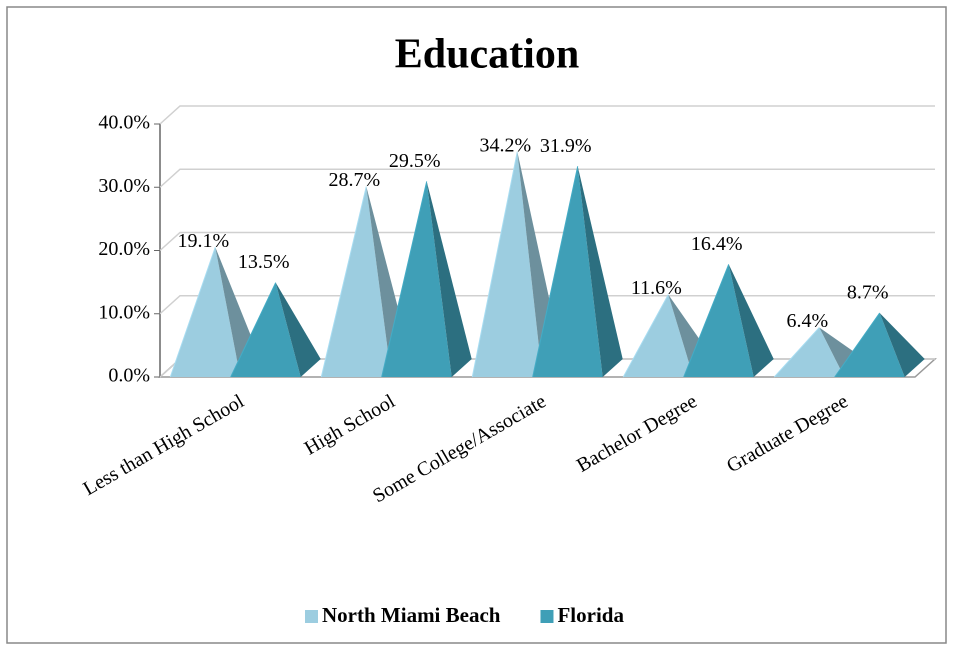  I want to click on legend-label: Florida, so click(590, 615).